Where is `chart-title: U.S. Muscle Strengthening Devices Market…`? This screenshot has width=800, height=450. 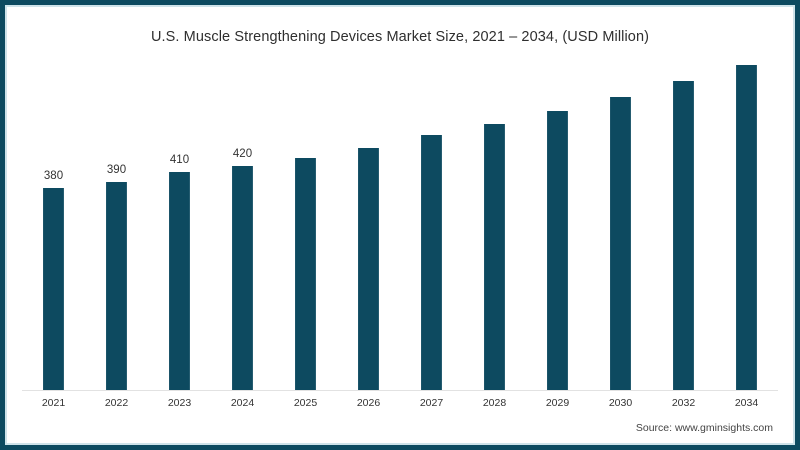 chart-title: U.S. Muscle Strengthening Devices Market… is located at coordinates (400, 37).